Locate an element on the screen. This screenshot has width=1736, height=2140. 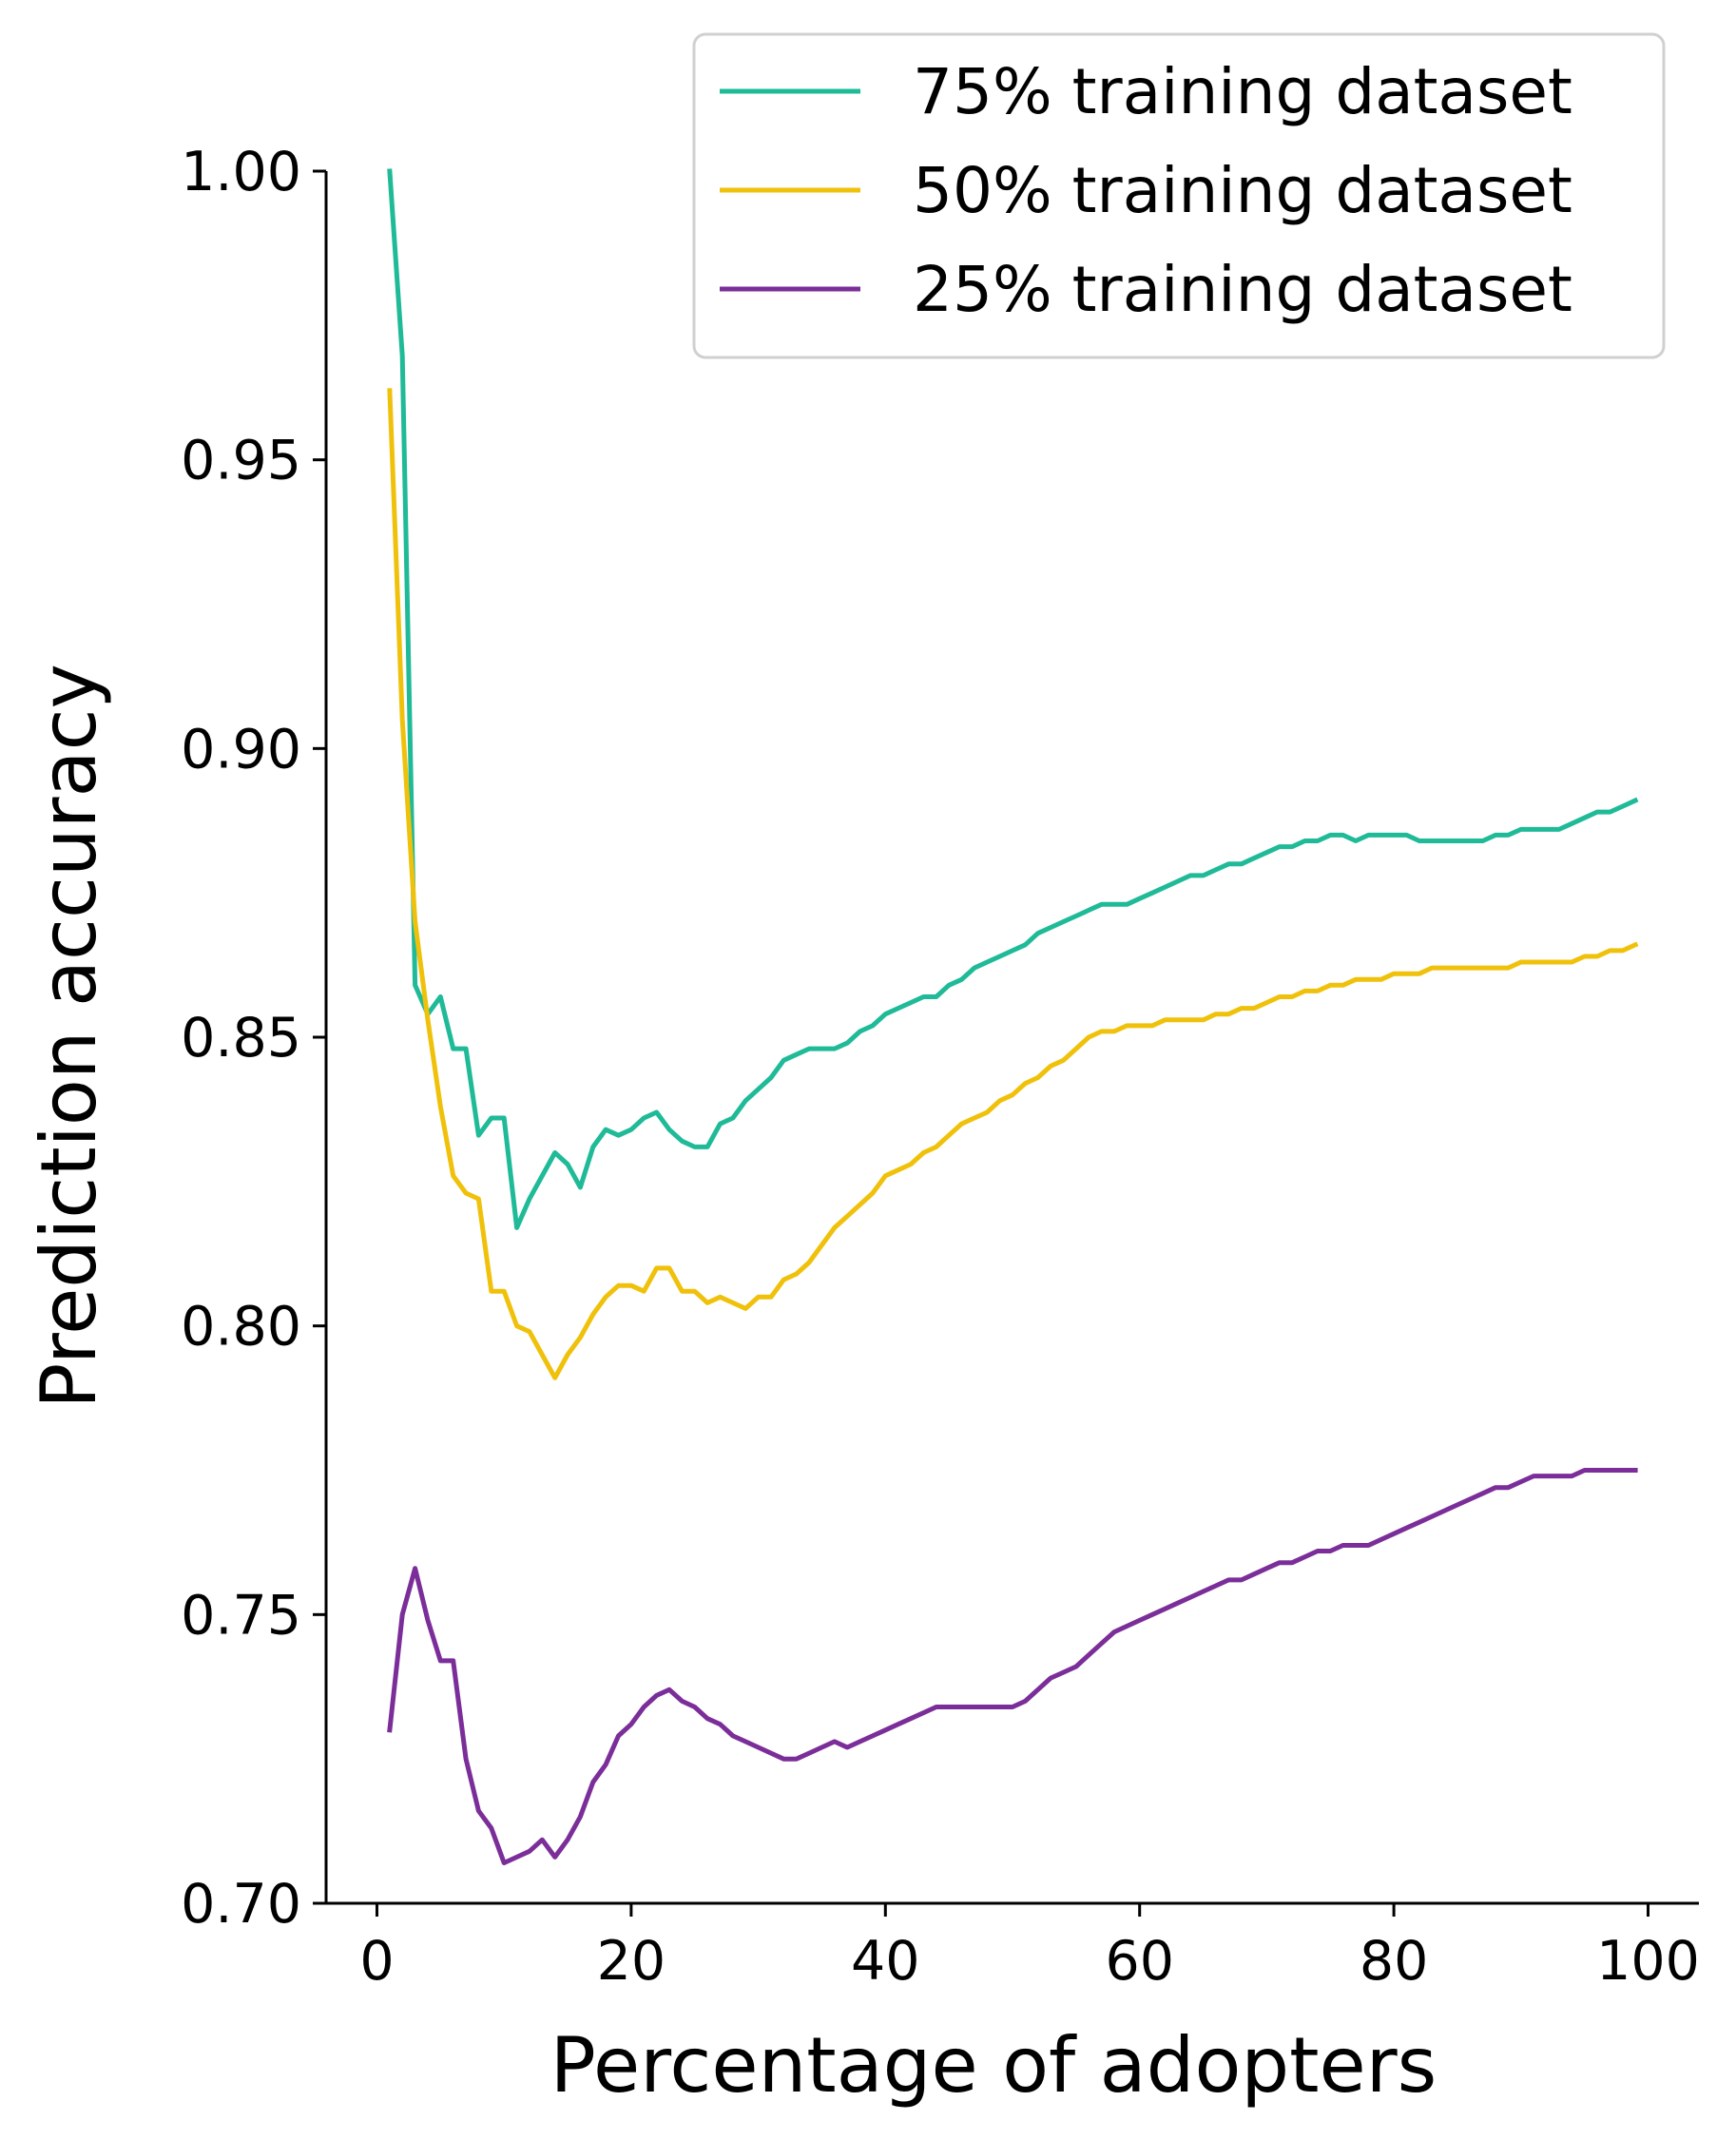
x-axis-title: Percentage of adopters is located at coordinates (993, 2065).